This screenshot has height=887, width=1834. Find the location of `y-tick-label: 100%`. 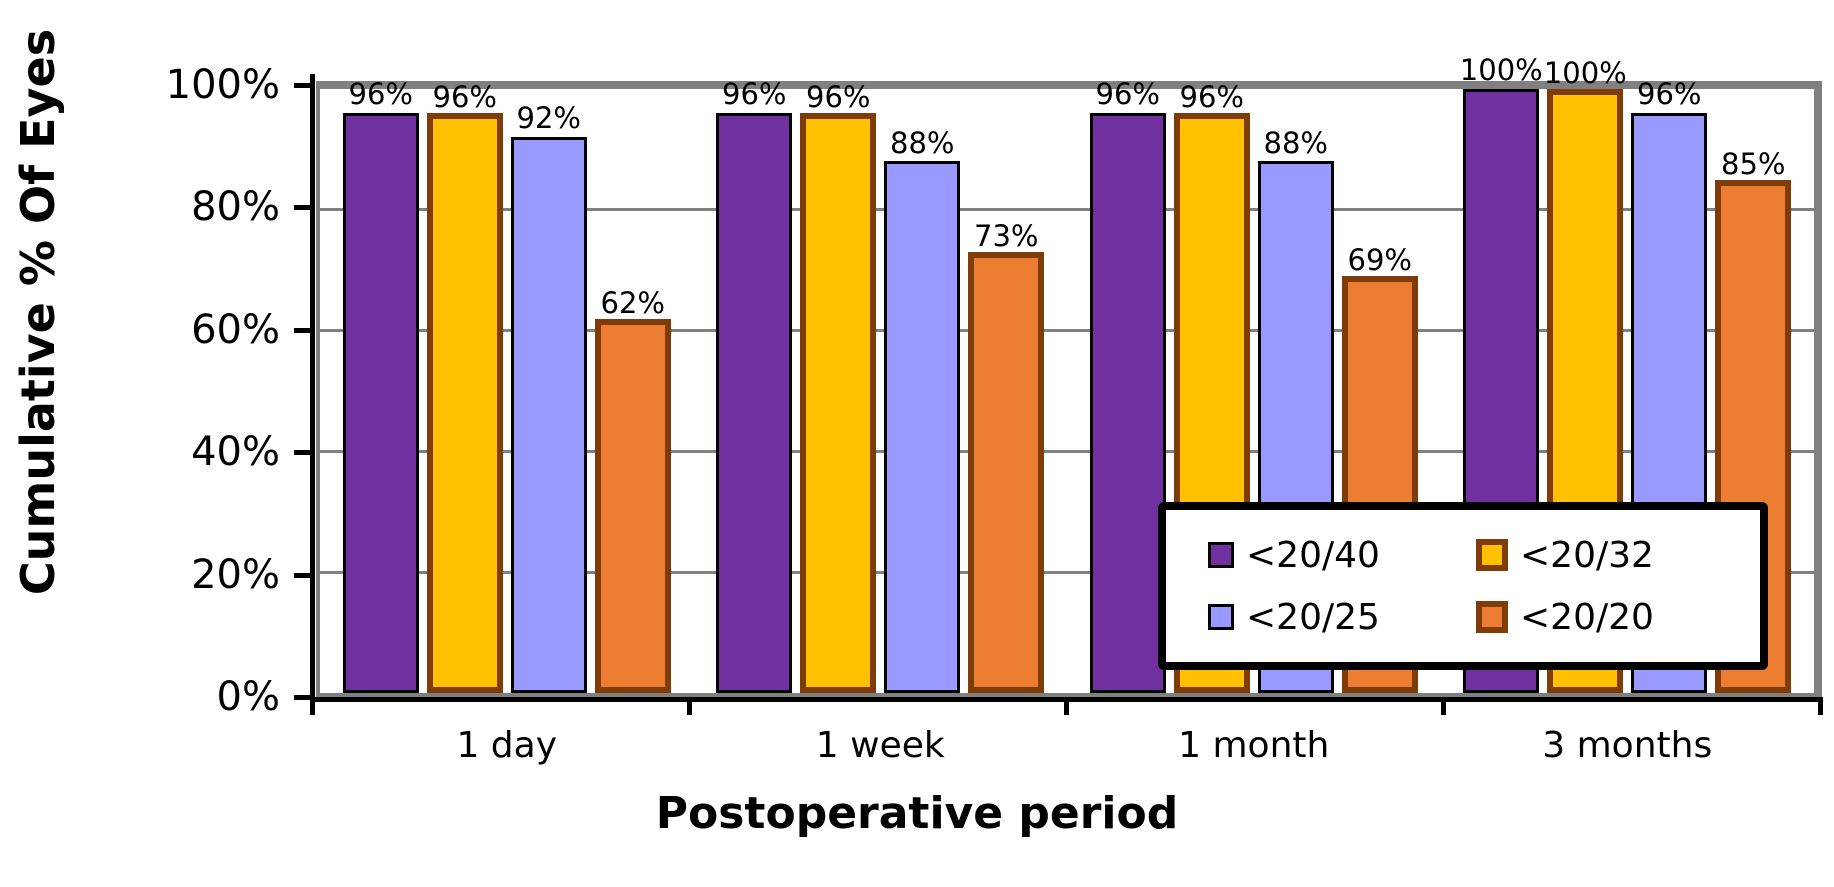

y-tick-label: 100% is located at coordinates (222, 85).